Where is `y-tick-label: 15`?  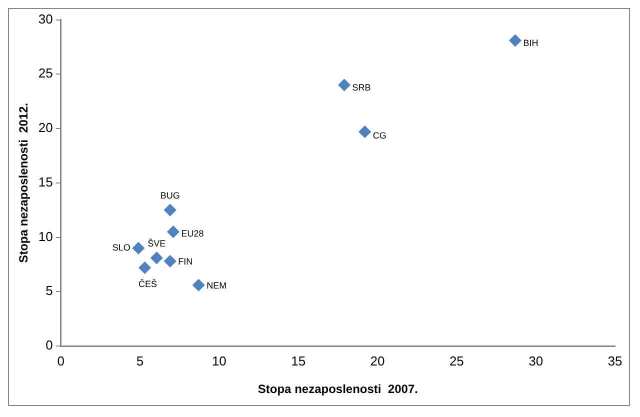 y-tick-label: 15 is located at coordinates (45, 182).